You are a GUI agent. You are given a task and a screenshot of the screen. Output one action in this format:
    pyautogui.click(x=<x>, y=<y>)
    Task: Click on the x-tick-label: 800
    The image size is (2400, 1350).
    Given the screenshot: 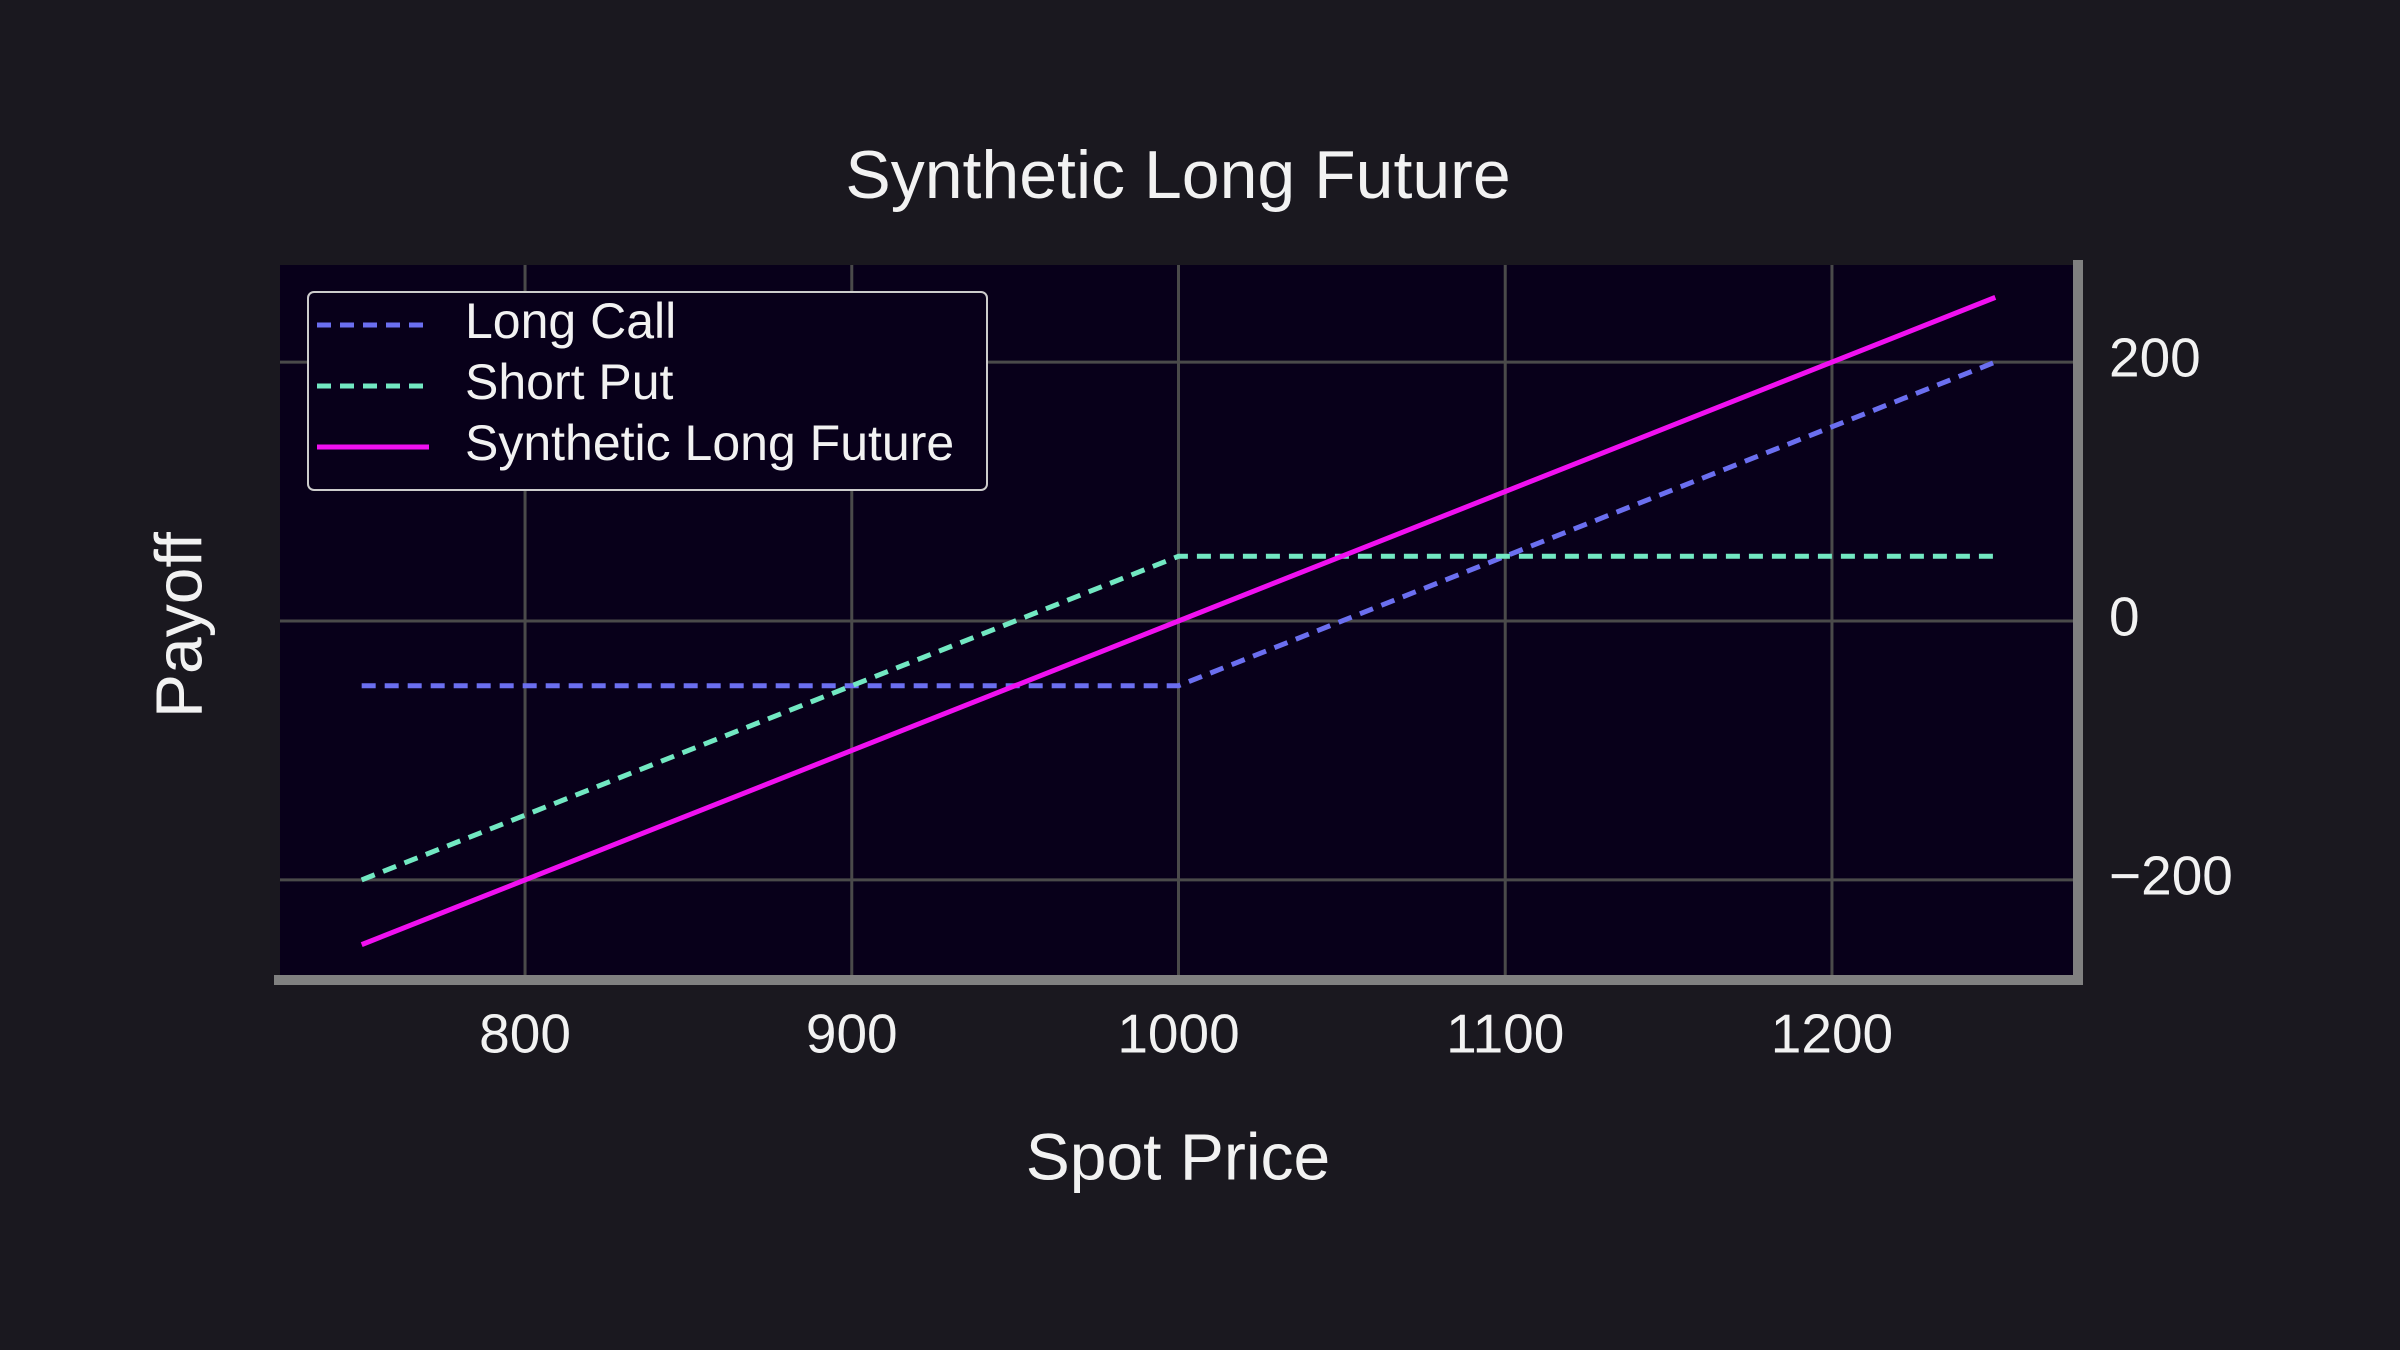 What is the action you would take?
    pyautogui.click(x=525, y=1034)
    